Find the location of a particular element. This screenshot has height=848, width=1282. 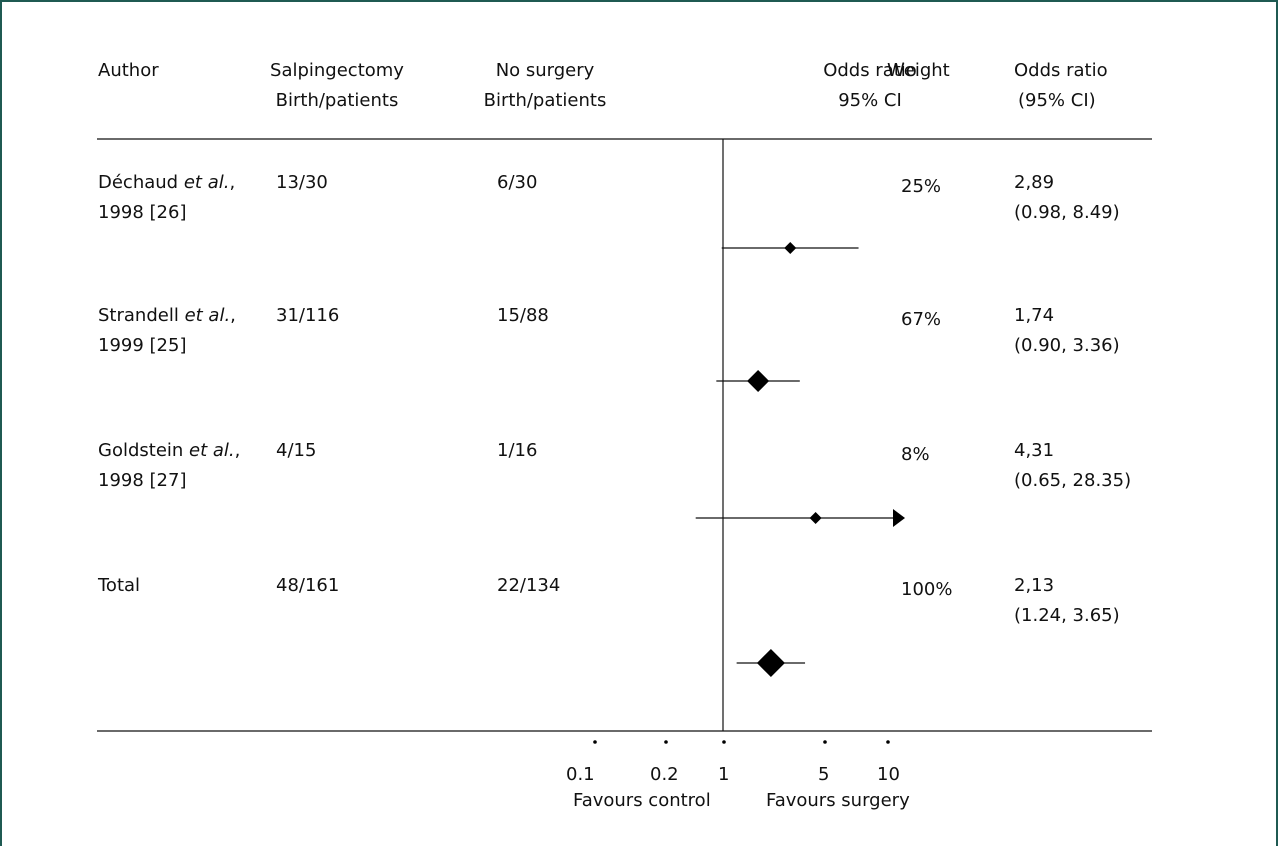

row-nosurgery: 22/134 is located at coordinates (529, 585).